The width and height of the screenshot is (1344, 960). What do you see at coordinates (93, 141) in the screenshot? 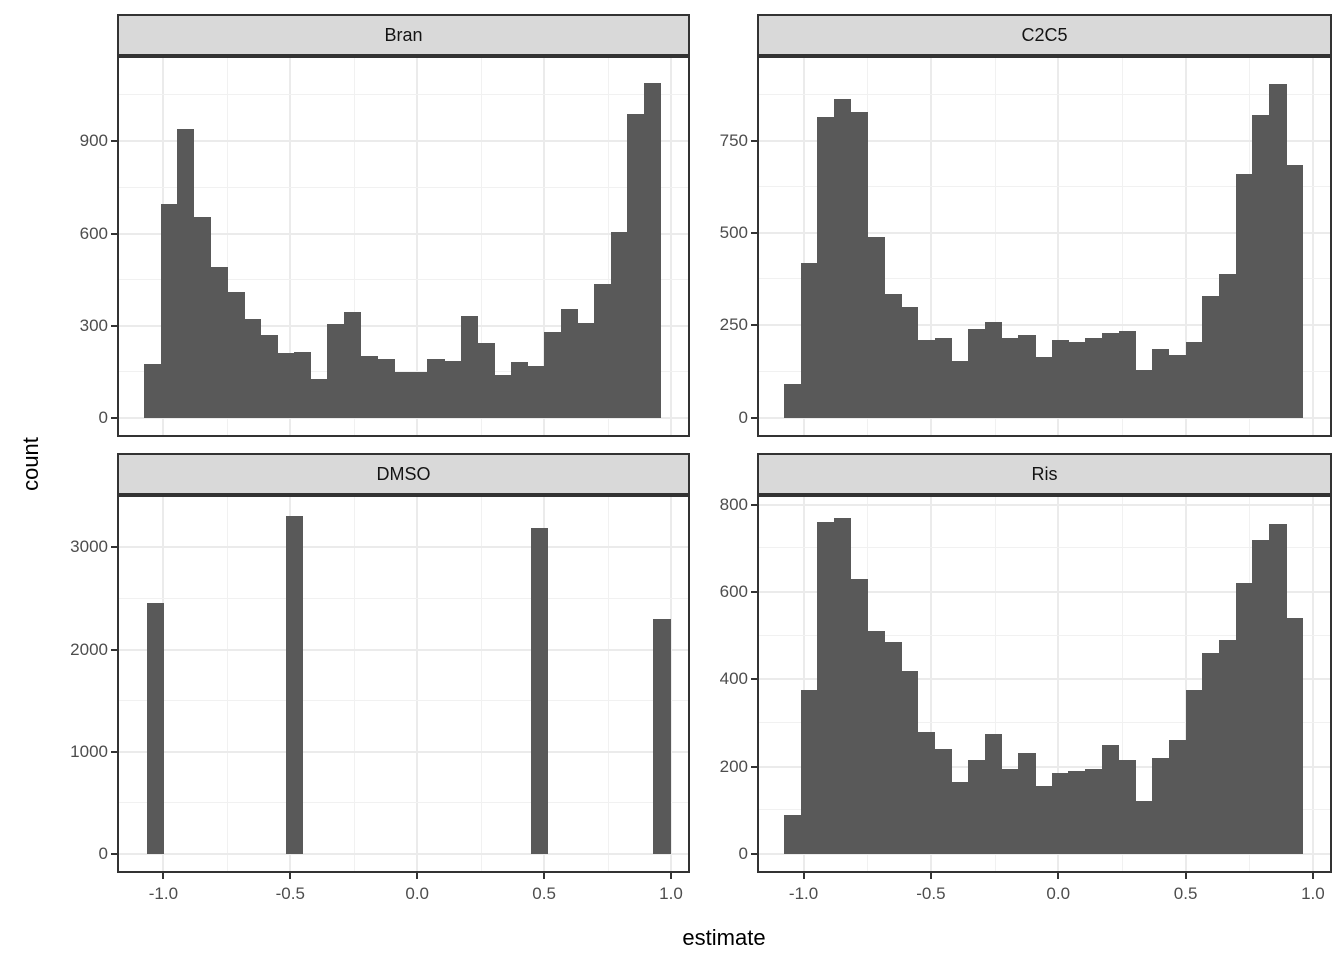
I see `y-tick-label: 900` at bounding box center [93, 141].